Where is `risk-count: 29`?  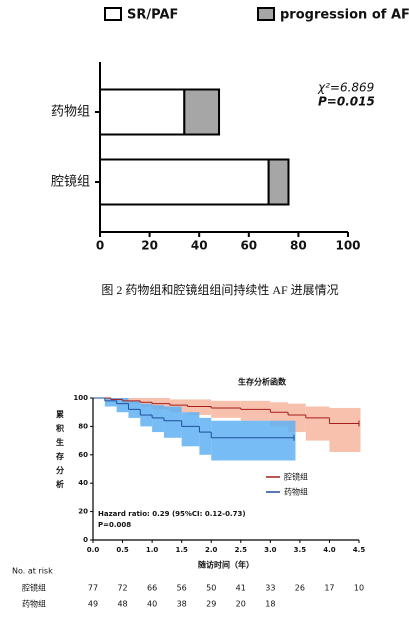
risk-count: 29 is located at coordinates (211, 604).